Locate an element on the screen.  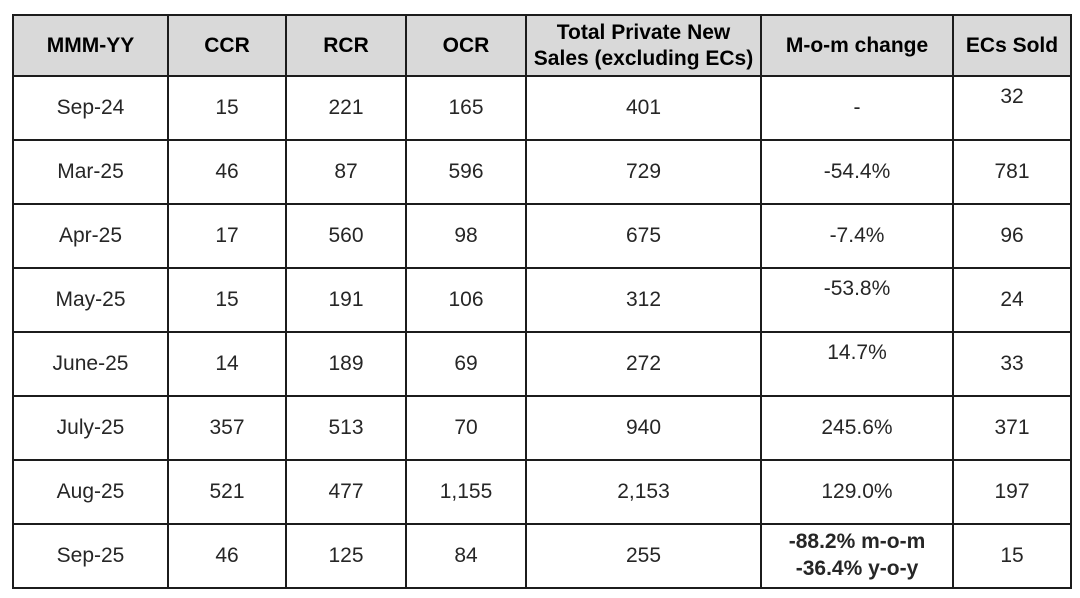
table-row-aug-25: Aug-25 521 477 1,155 2,153 129.0% 197 is located at coordinates (542, 492).